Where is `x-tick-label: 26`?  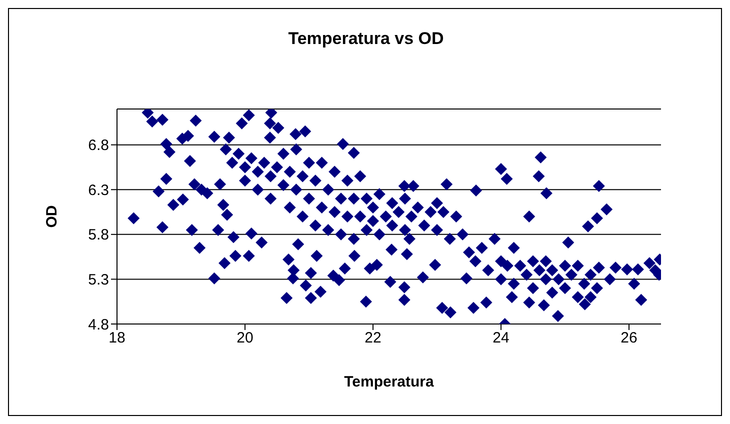 x-tick-label: 26 is located at coordinates (629, 338).